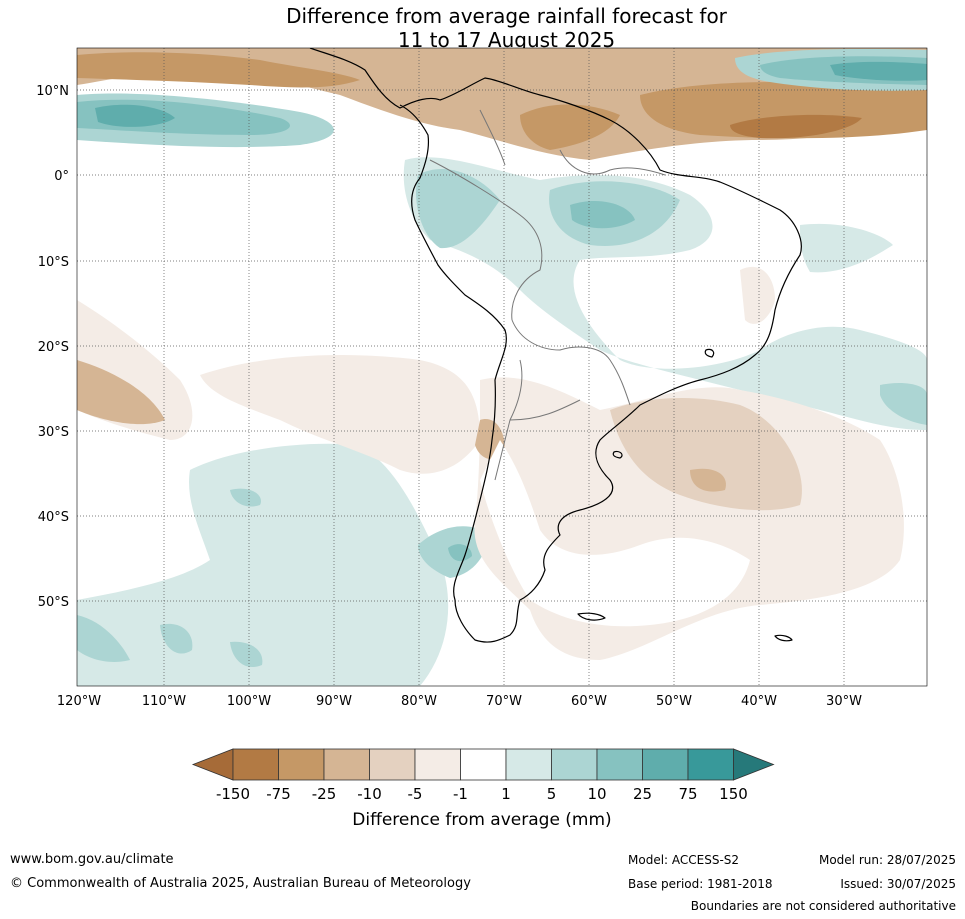 The image size is (965, 919). Describe the element at coordinates (589, 701) in the screenshot. I see `lon-label: 60°W` at that location.